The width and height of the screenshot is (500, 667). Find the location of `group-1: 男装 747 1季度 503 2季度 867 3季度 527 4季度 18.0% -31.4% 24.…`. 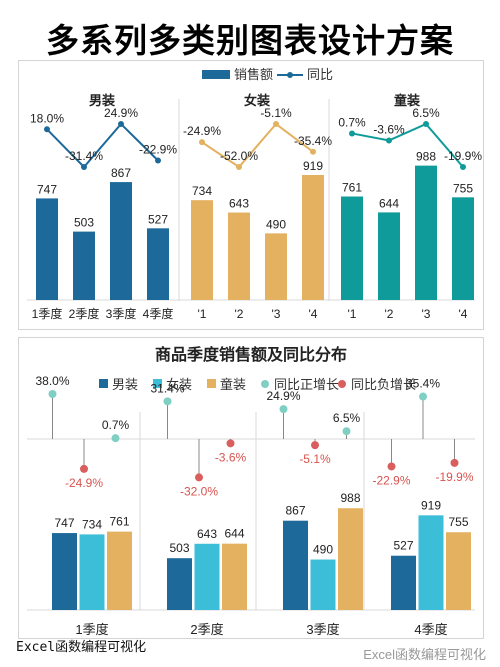

group-1: 男装 747 1季度 503 2季度 867 3季度 527 4季度 18.0% -31.4% 24.… is located at coordinates (103, 207).